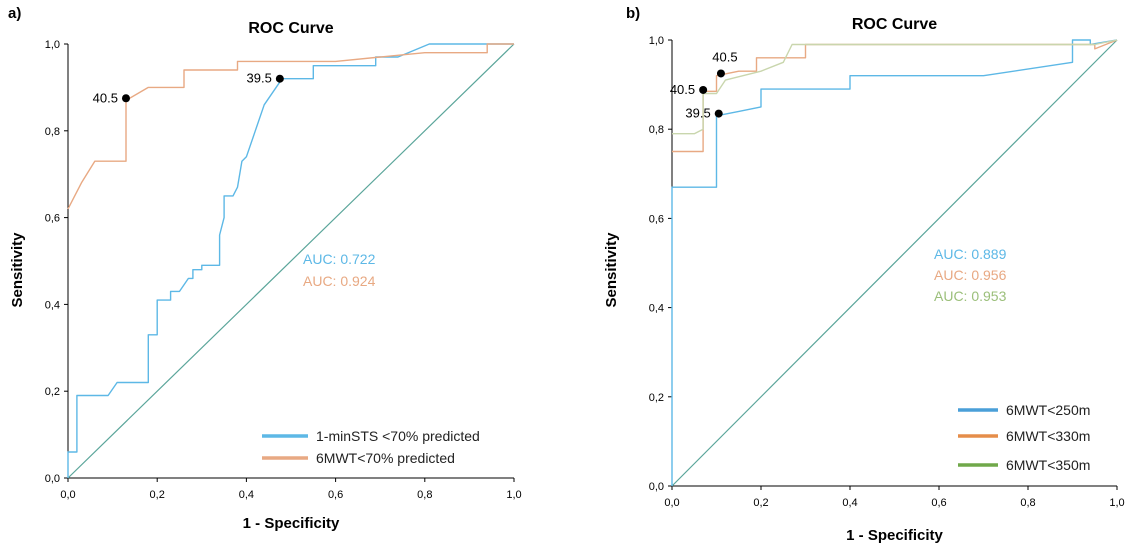 This screenshot has height=547, width=1132. Describe the element at coordinates (1048, 410) in the screenshot. I see `legend-label: 6MWT<250m` at that location.